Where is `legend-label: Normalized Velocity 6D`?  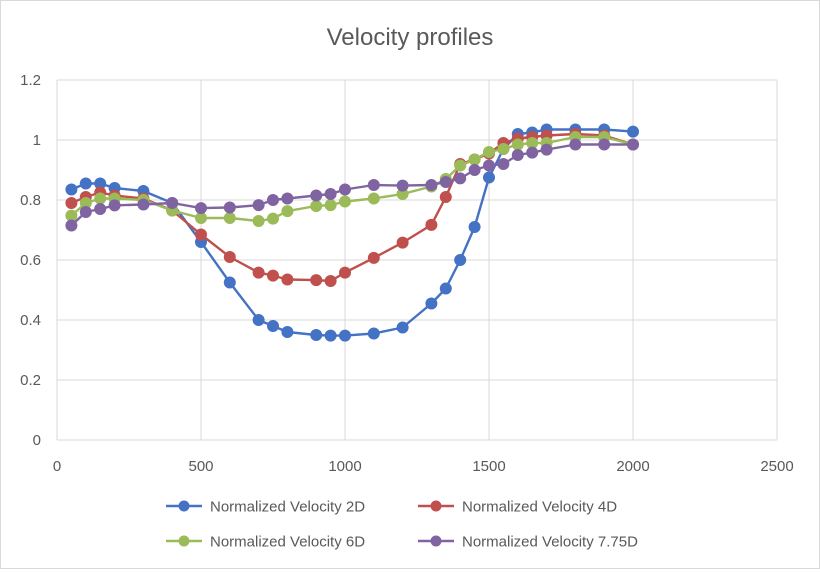
legend-label: Normalized Velocity 6D is located at coordinates (287, 542).